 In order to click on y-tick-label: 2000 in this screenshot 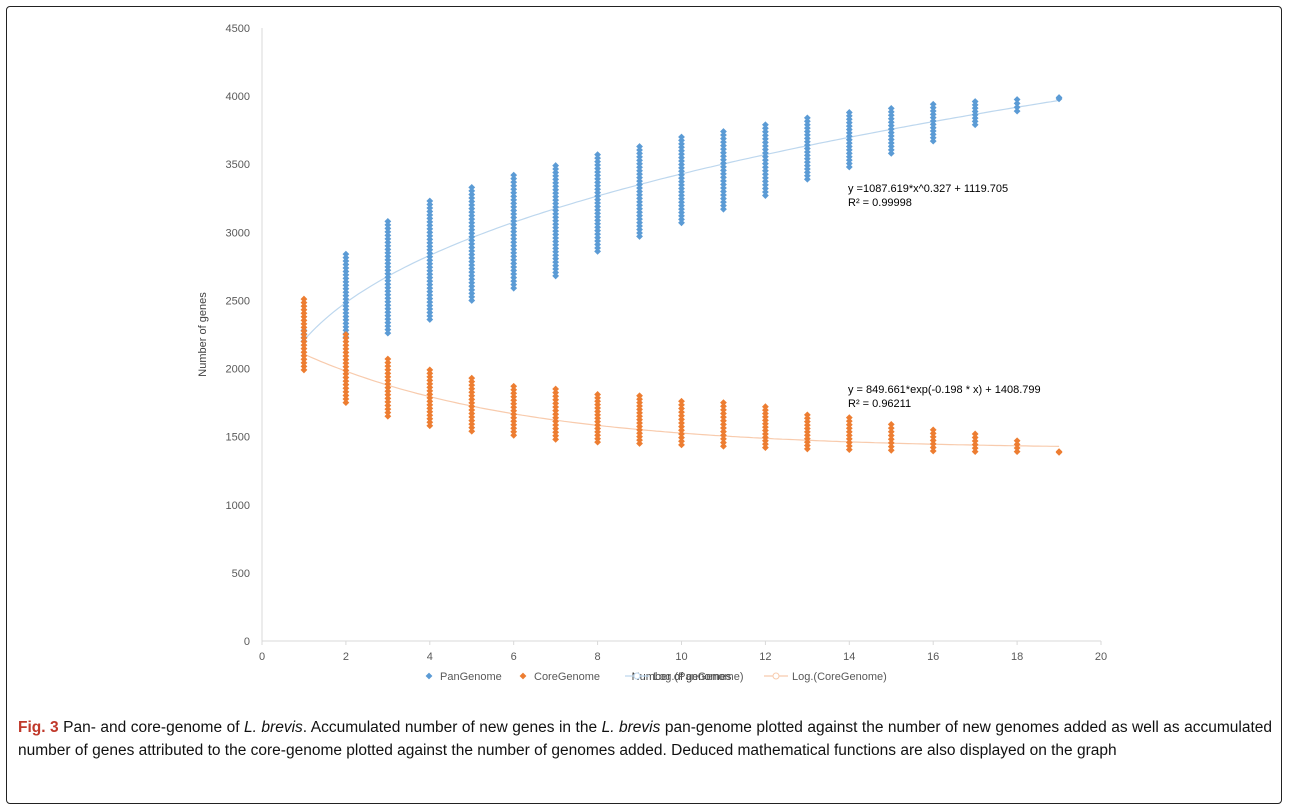, I will do `click(238, 370)`.